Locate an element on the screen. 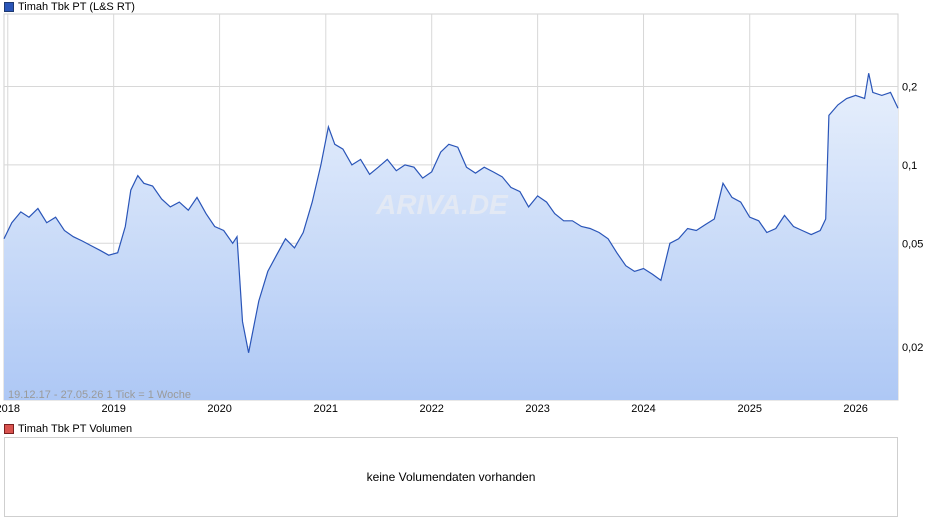 This screenshot has width=940, height=526. x-tick-label: 2020 is located at coordinates (219, 409).